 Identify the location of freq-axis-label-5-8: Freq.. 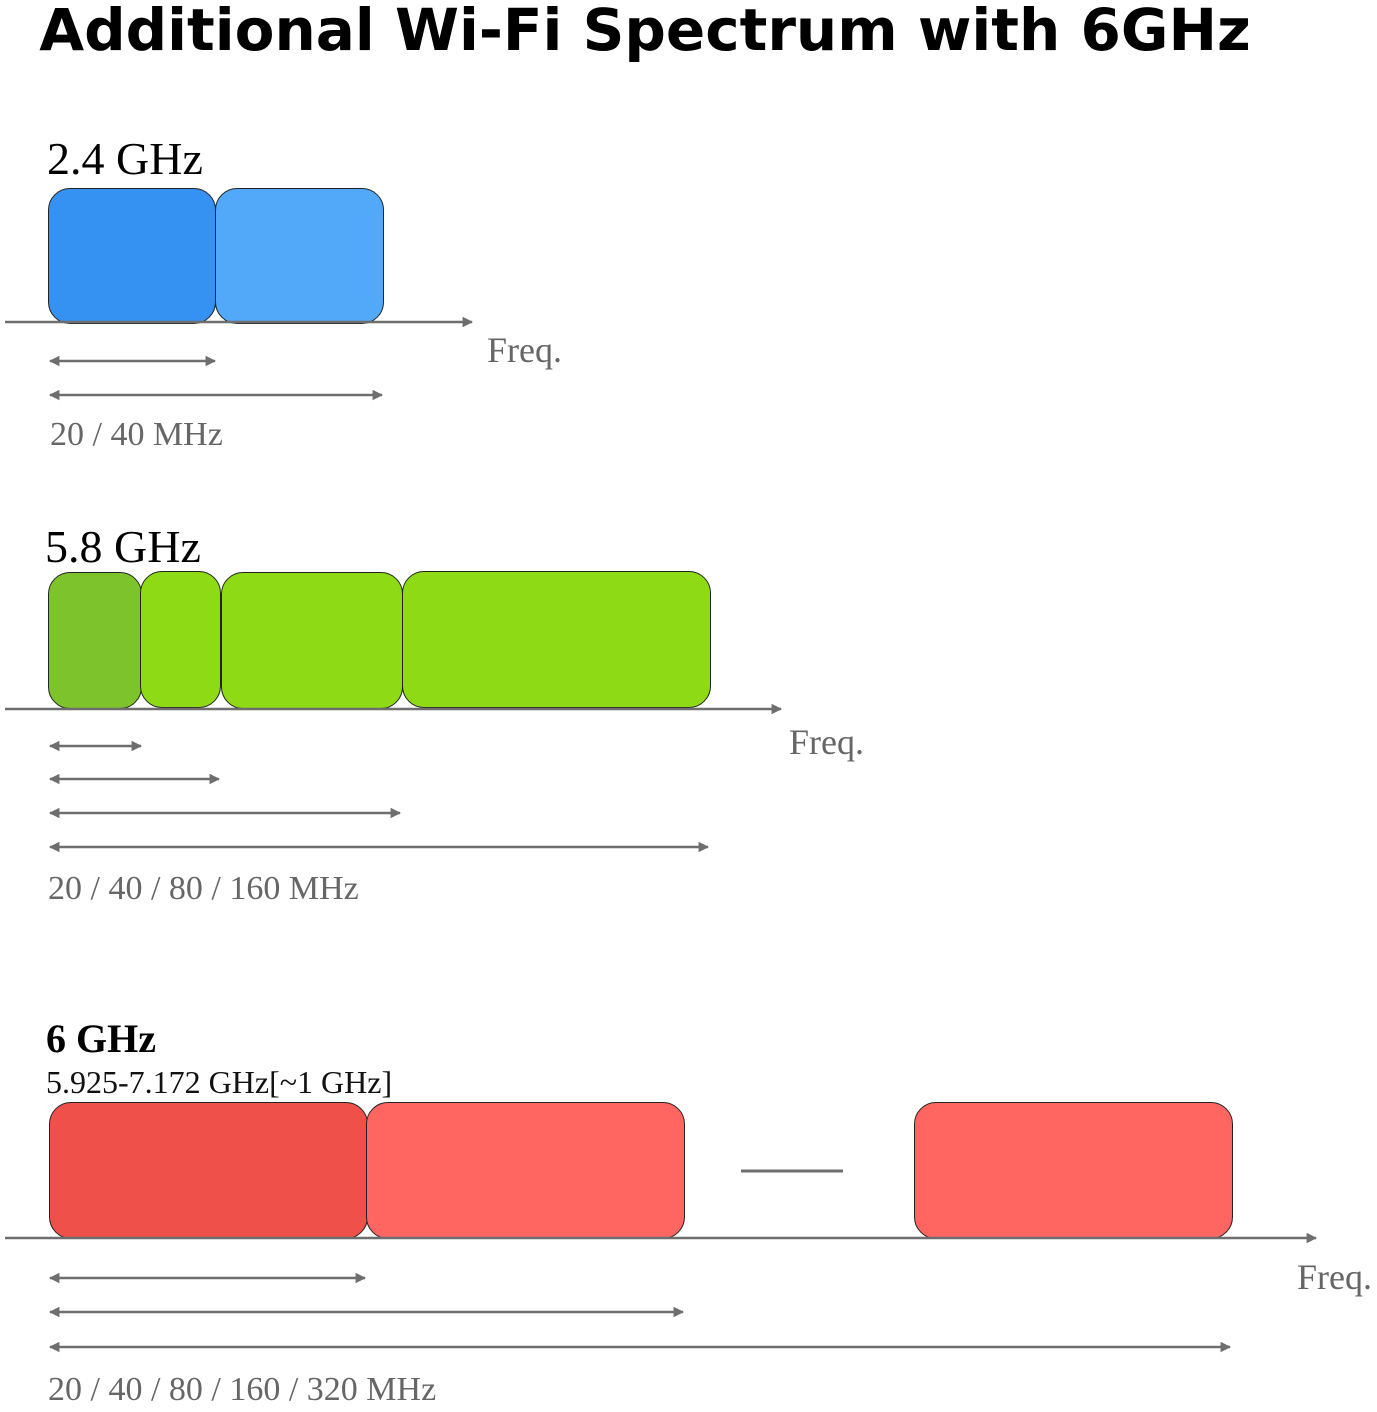
(826, 742).